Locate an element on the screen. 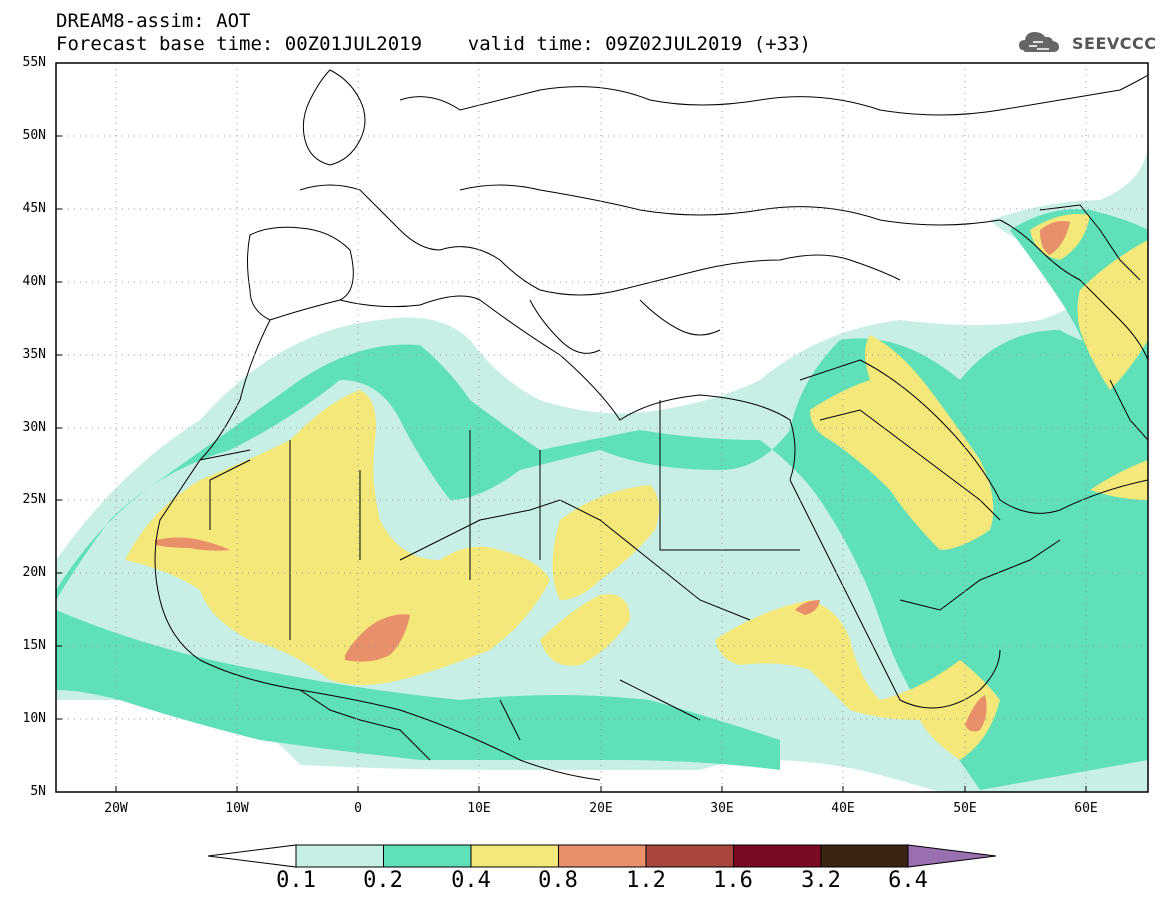 The height and width of the screenshot is (905, 1165). lon-label: 0 is located at coordinates (358, 808).